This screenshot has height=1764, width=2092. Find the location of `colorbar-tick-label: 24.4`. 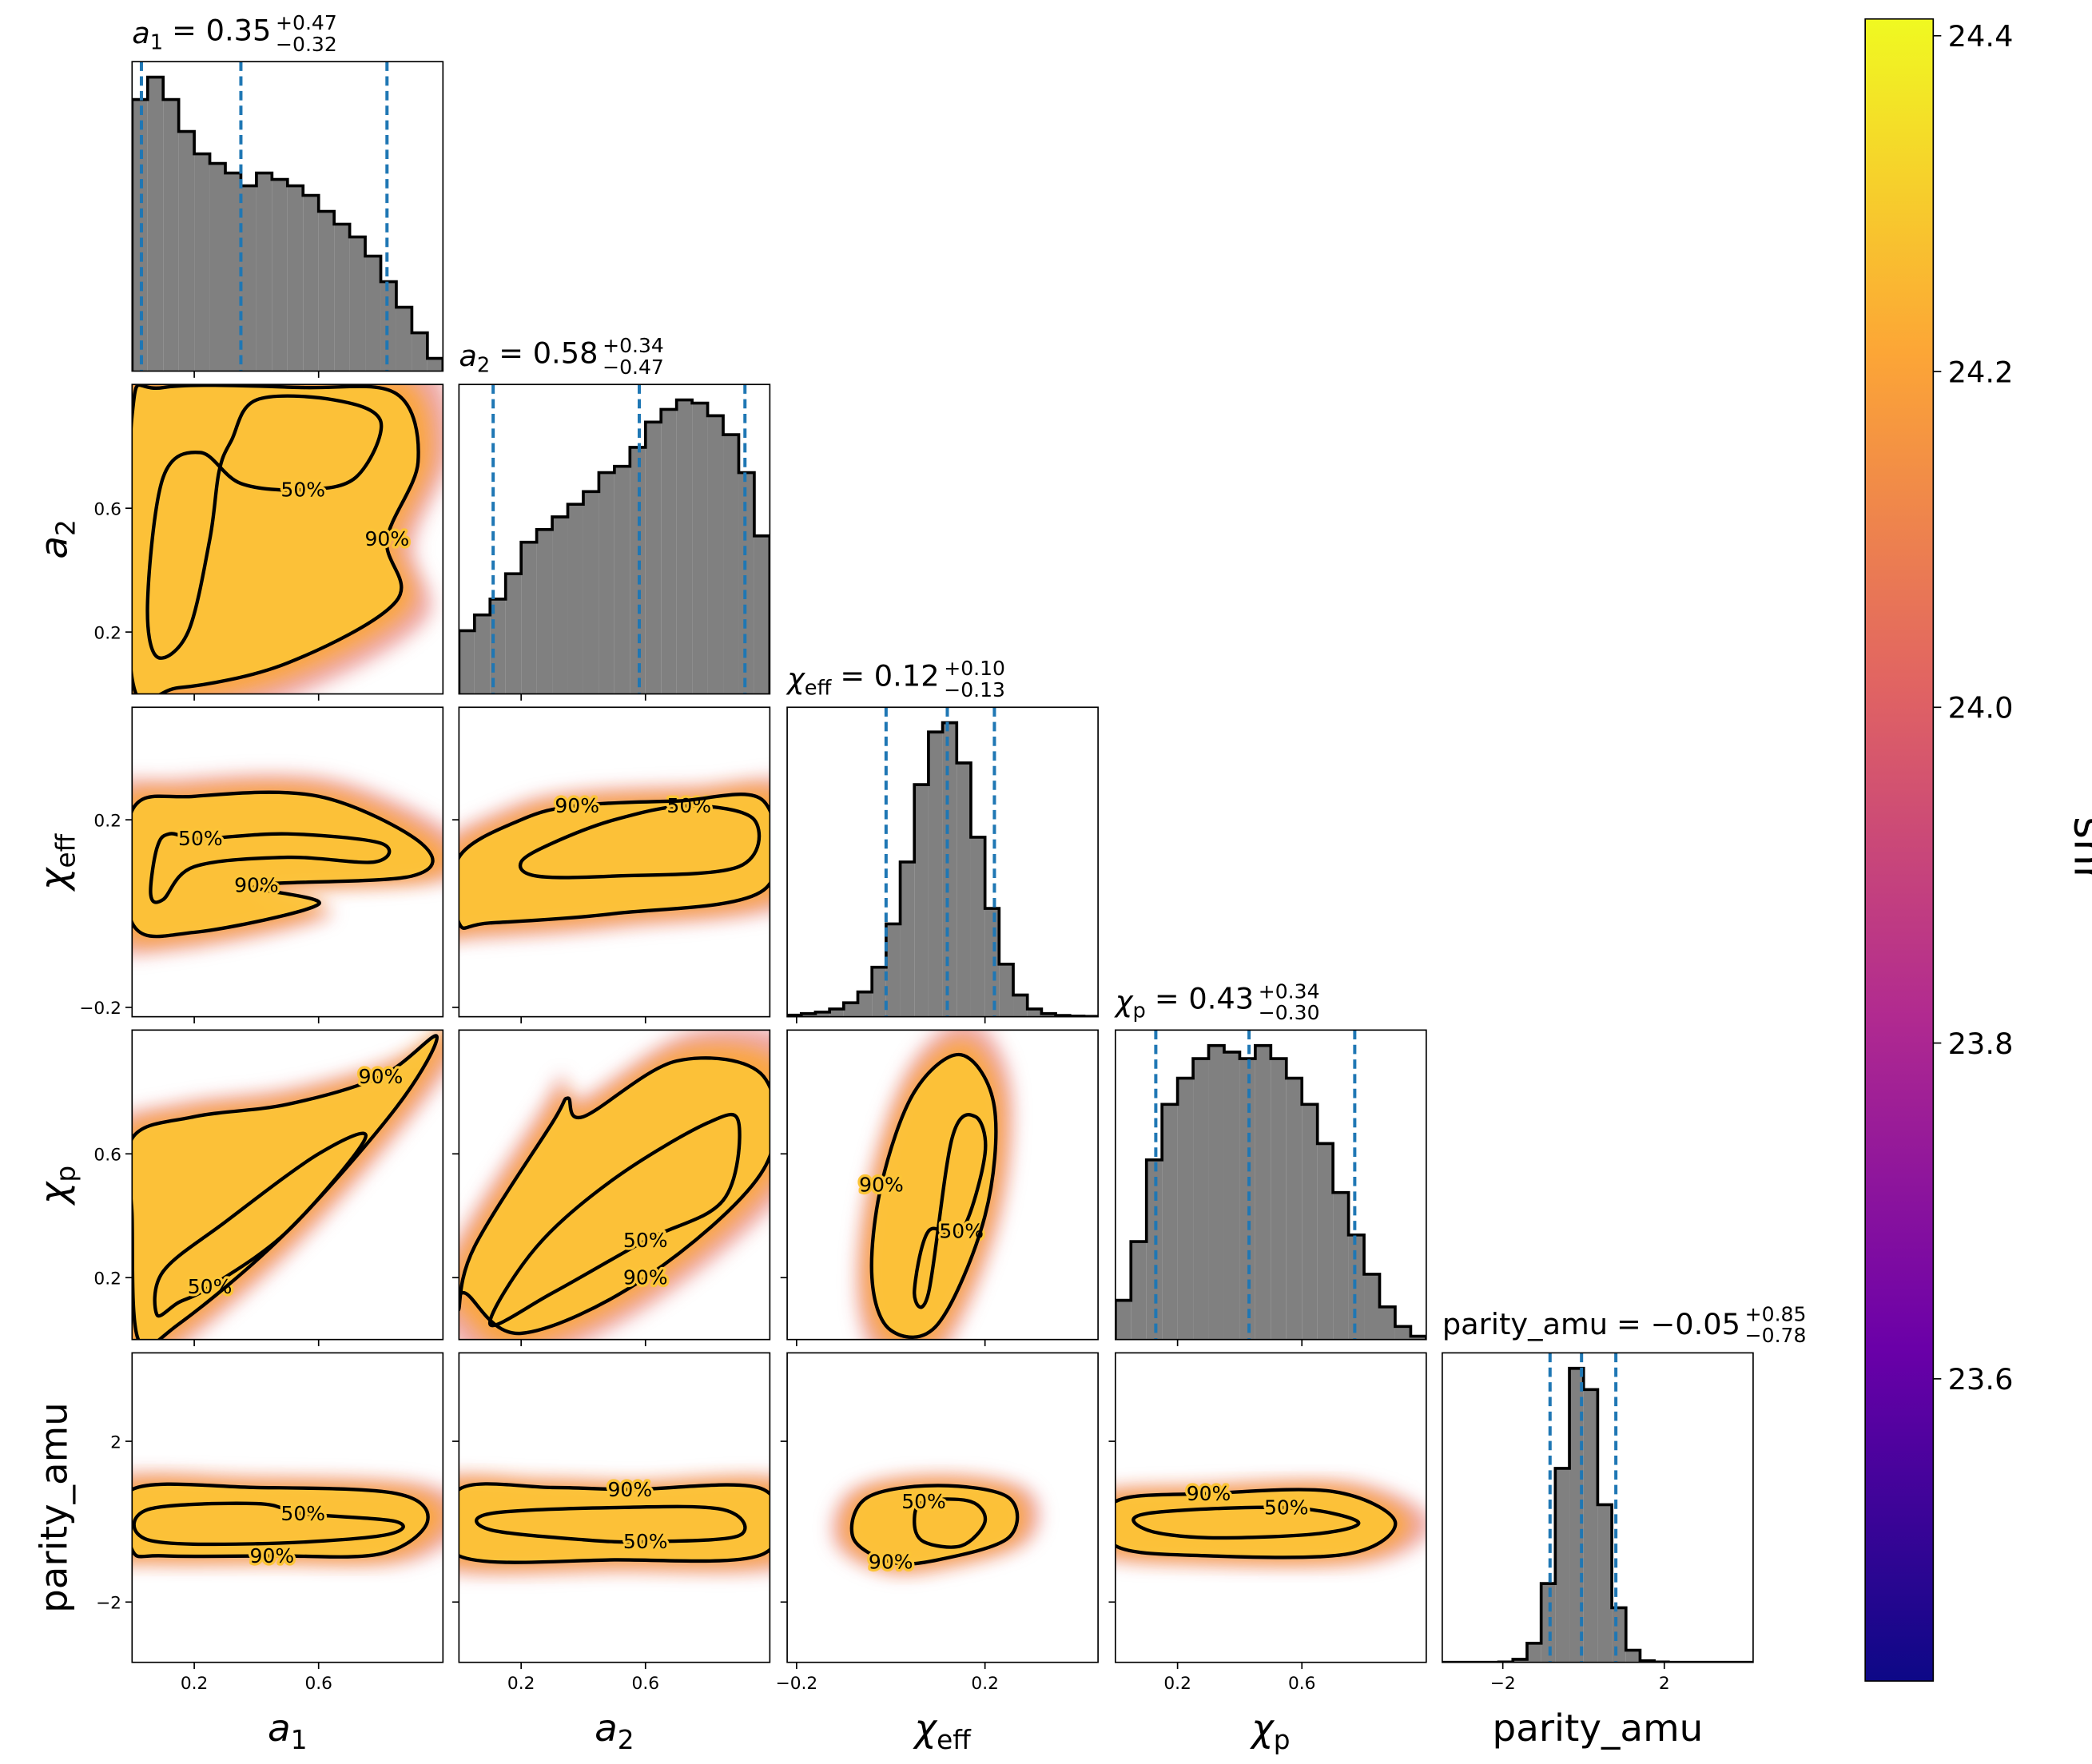

colorbar-tick-label: 24.4 is located at coordinates (1981, 36).